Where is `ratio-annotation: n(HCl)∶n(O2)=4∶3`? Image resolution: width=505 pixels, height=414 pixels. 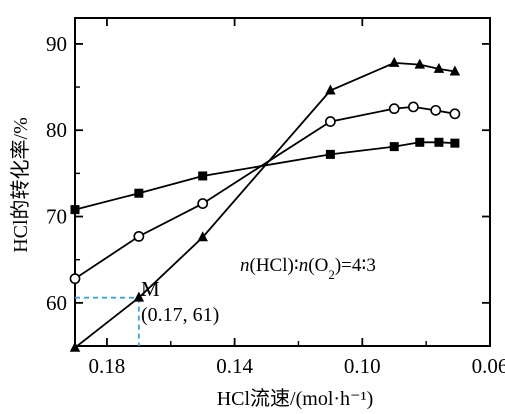
ratio-annotation: n(HCl)∶n(O2)=4∶3 is located at coordinates (308, 268).